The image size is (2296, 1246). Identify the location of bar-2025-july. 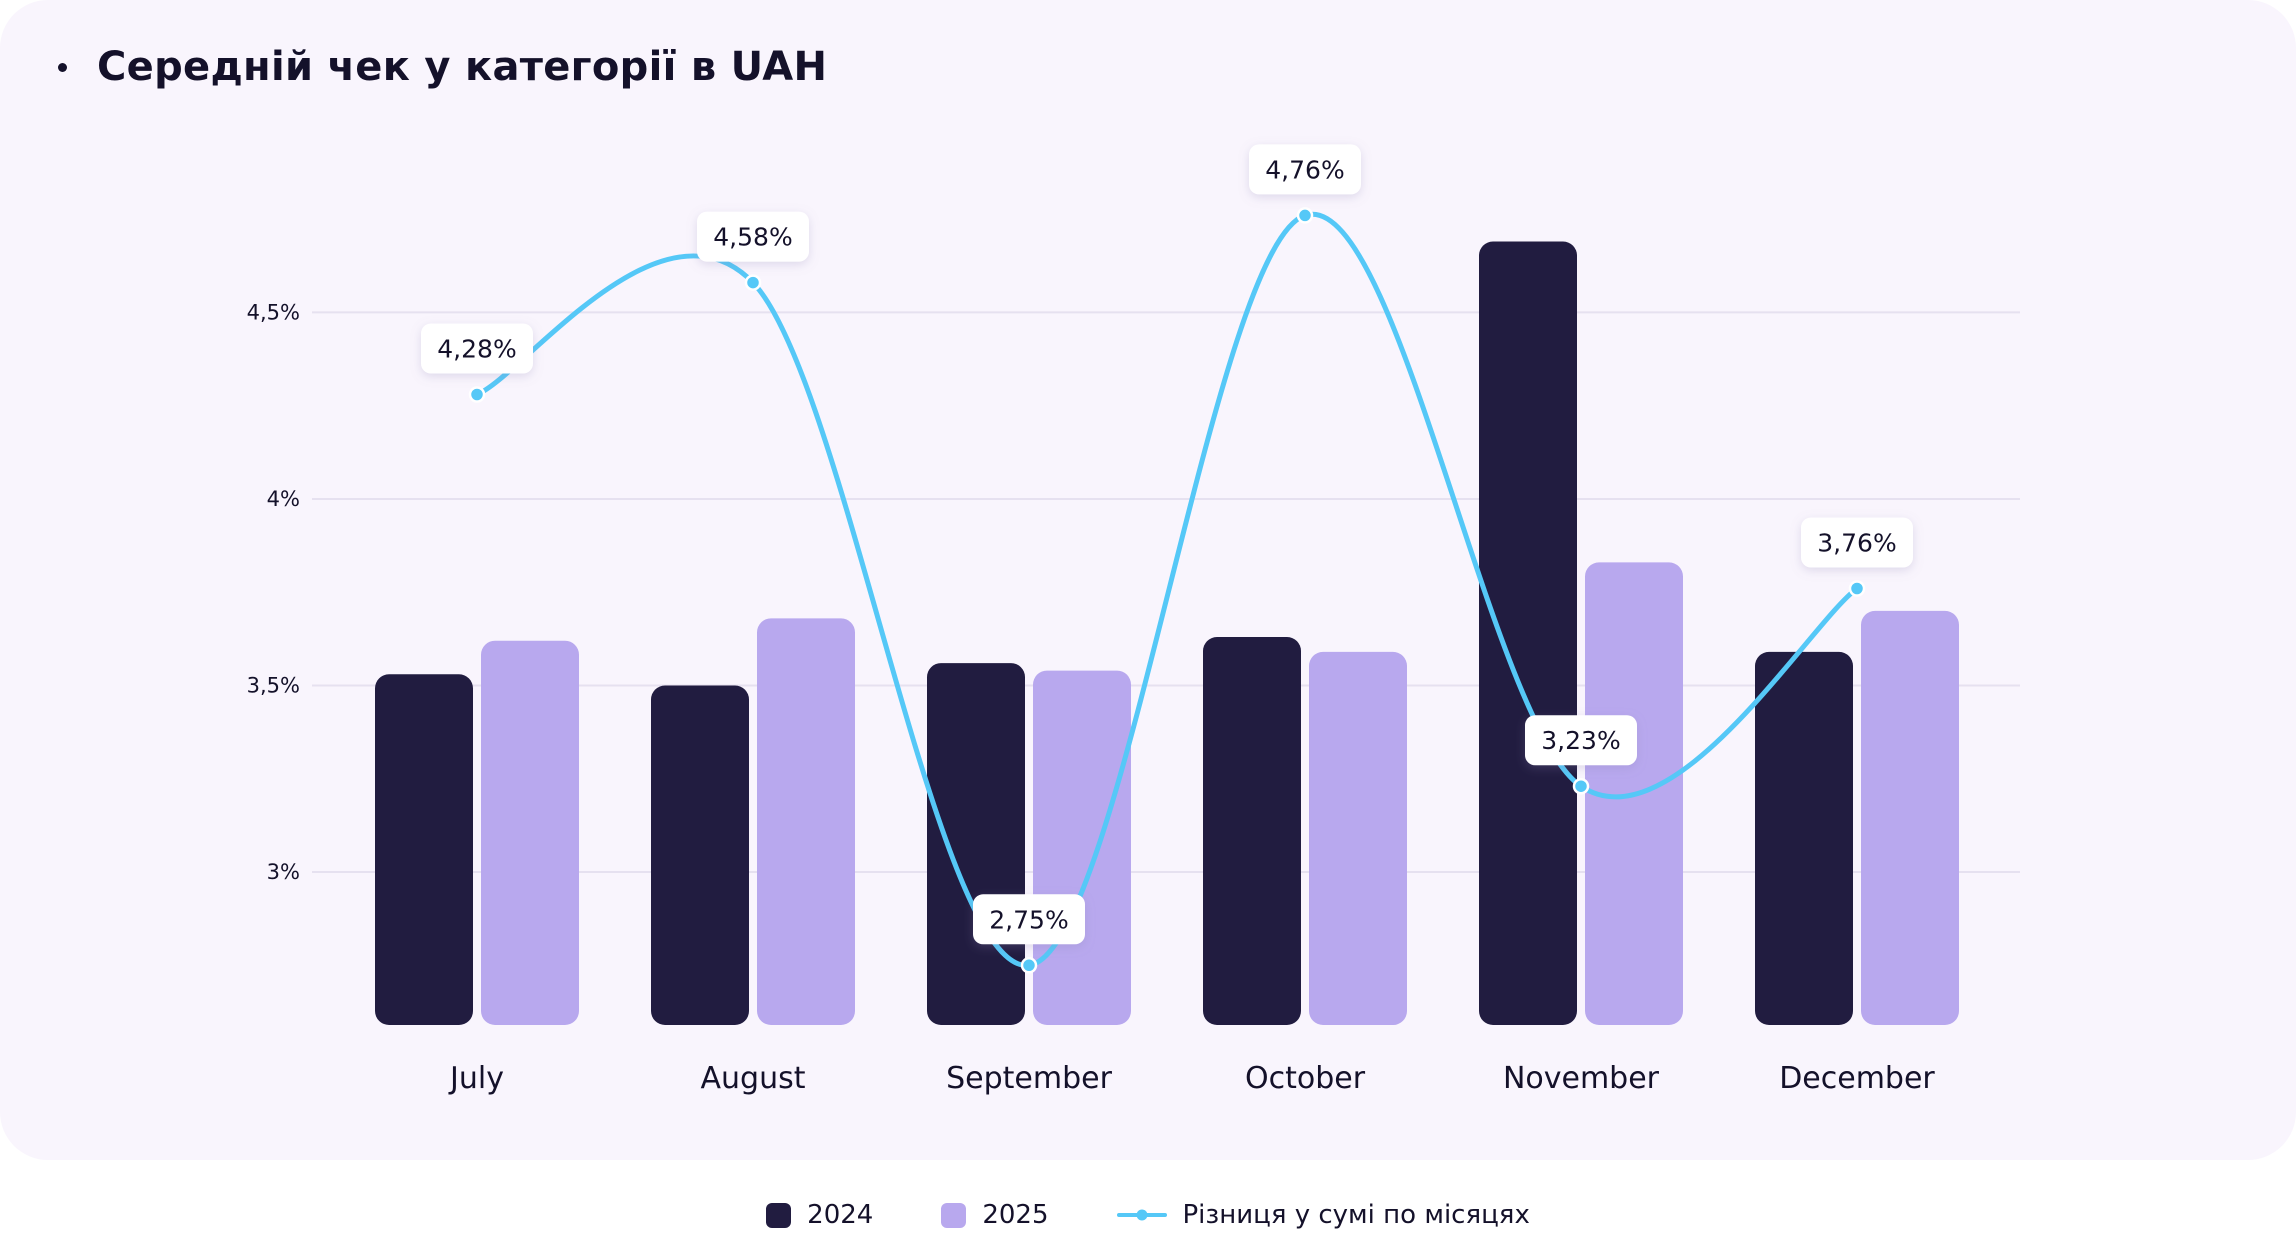
(530, 832).